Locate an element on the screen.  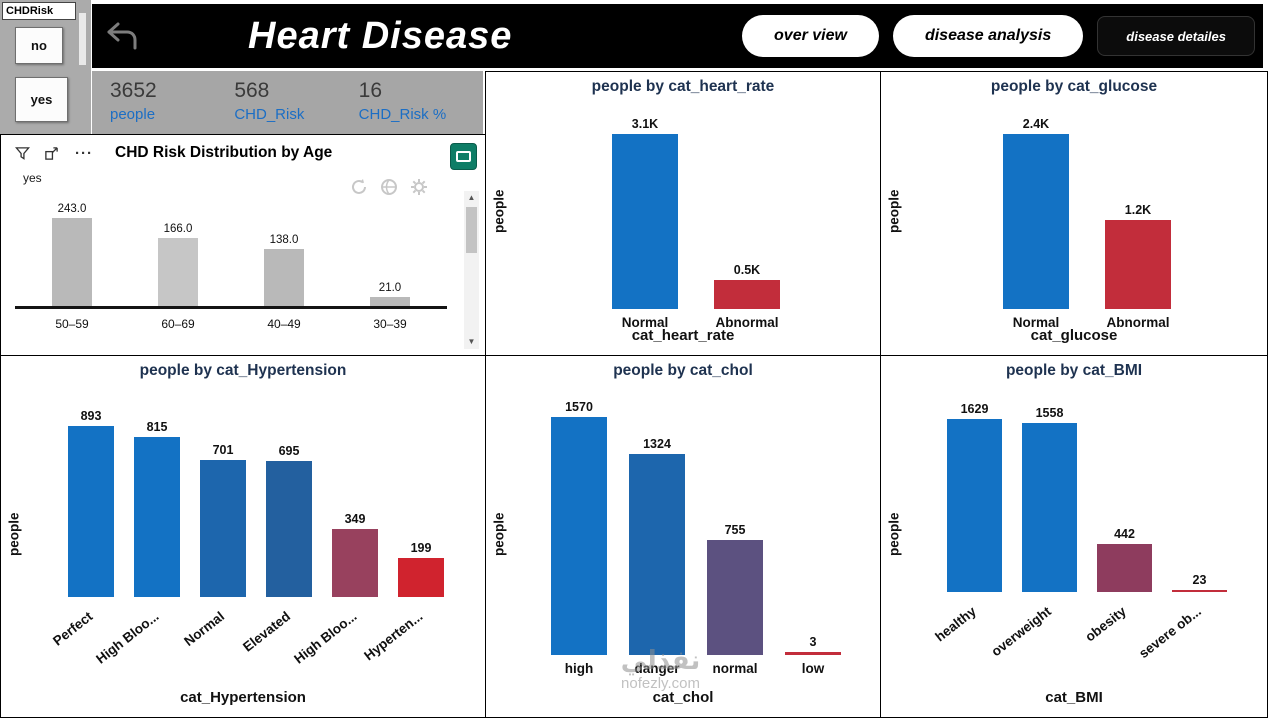
chart-toolbar: ··· CHD Risk Distribution by Age is located at coordinates (243, 155).